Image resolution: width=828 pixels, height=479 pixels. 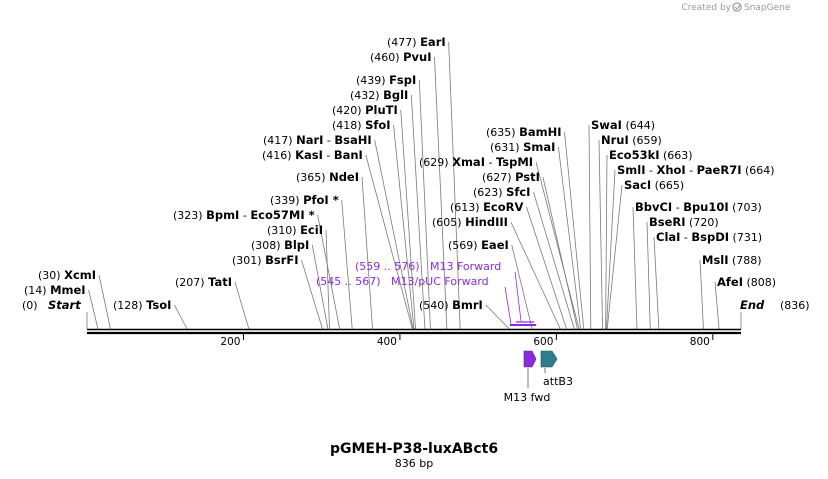 What do you see at coordinates (635, 268) in the screenshot?
I see `cut-line-bbvci` at bounding box center [635, 268].